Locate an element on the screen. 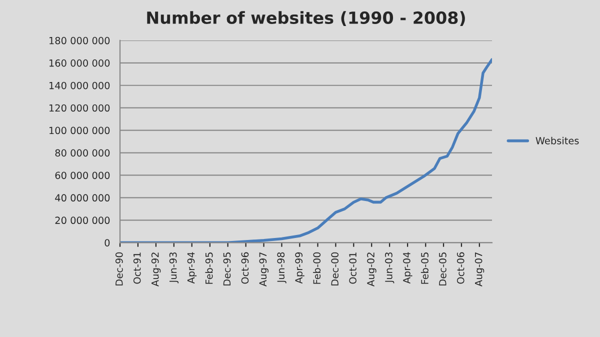 The width and height of the screenshot is (600, 337). x-tick-label: Oct-01 is located at coordinates (352, 268).